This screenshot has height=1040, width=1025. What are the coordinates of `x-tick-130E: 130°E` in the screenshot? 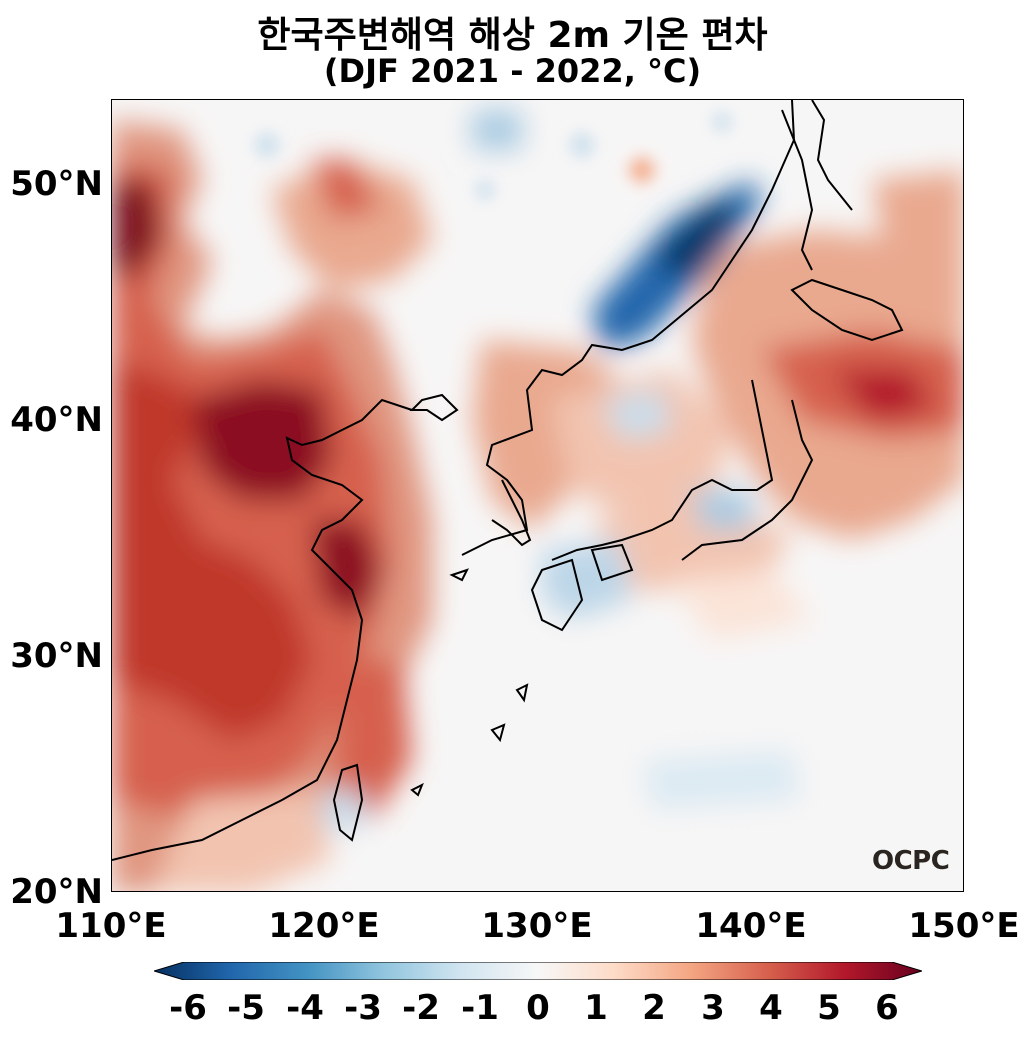 It's located at (537, 926).